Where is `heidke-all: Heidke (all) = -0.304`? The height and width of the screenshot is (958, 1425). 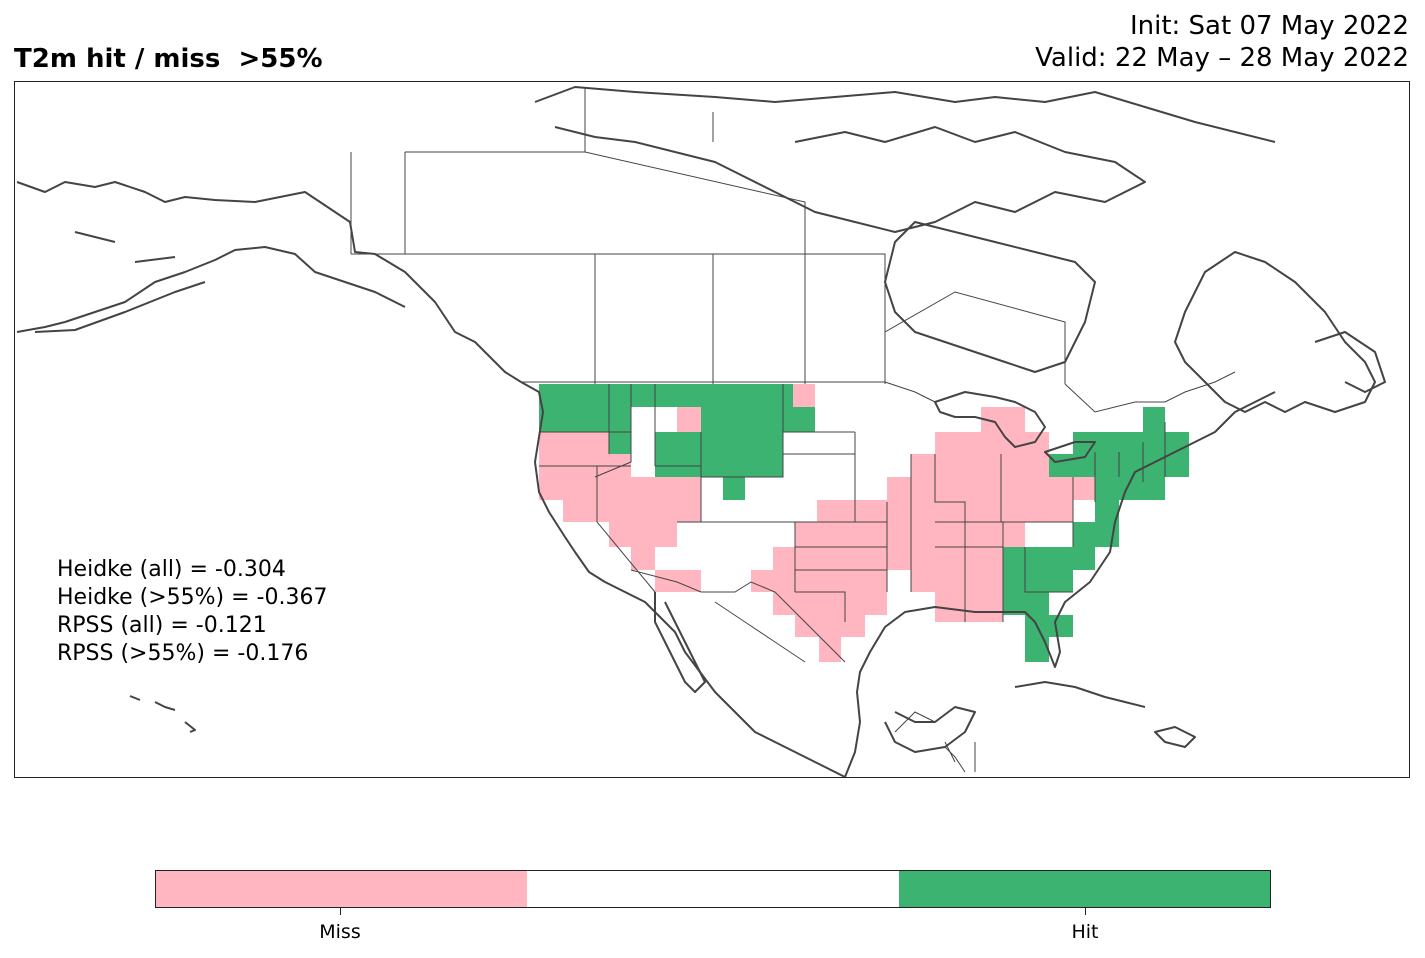
heidke-all: Heidke (all) = -0.304 is located at coordinates (171, 569).